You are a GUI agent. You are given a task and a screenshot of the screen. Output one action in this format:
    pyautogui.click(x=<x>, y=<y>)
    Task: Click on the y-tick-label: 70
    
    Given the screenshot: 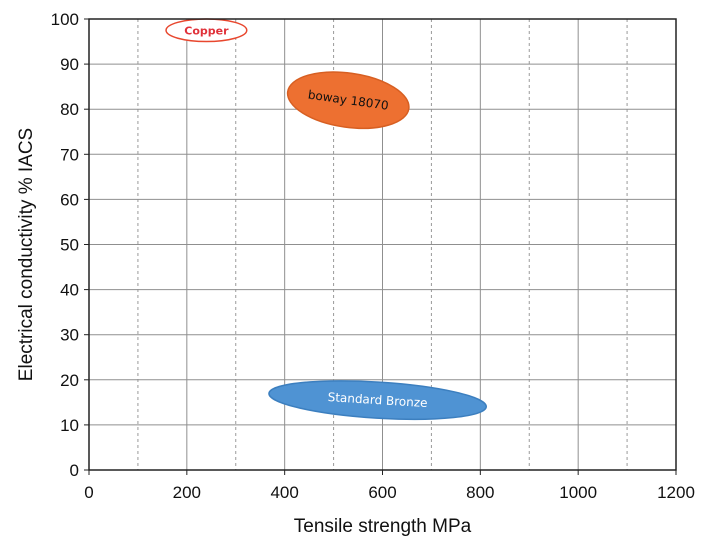 What is the action you would take?
    pyautogui.click(x=69, y=154)
    